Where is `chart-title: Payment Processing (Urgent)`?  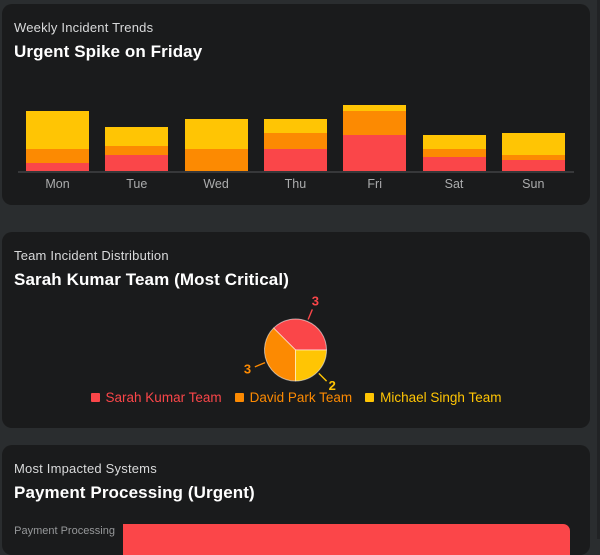
chart-title: Payment Processing (Urgent) is located at coordinates (134, 492).